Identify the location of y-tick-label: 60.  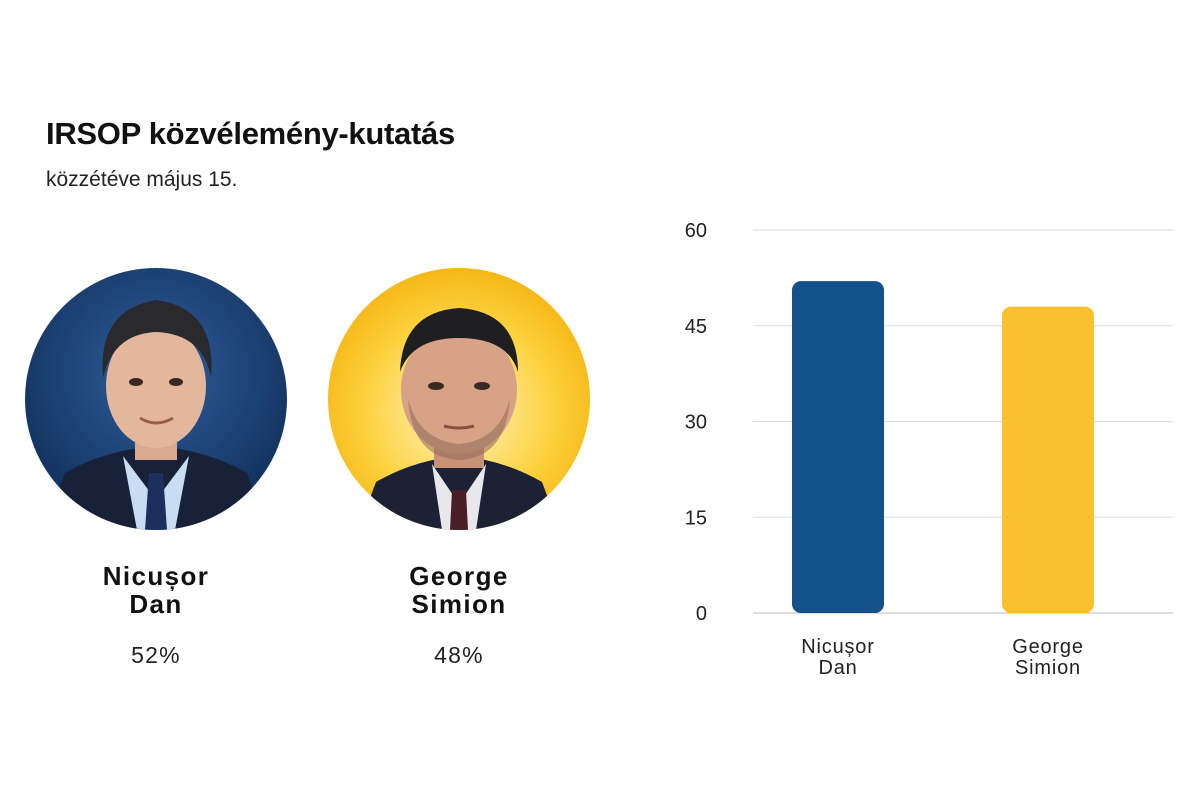
(696, 231).